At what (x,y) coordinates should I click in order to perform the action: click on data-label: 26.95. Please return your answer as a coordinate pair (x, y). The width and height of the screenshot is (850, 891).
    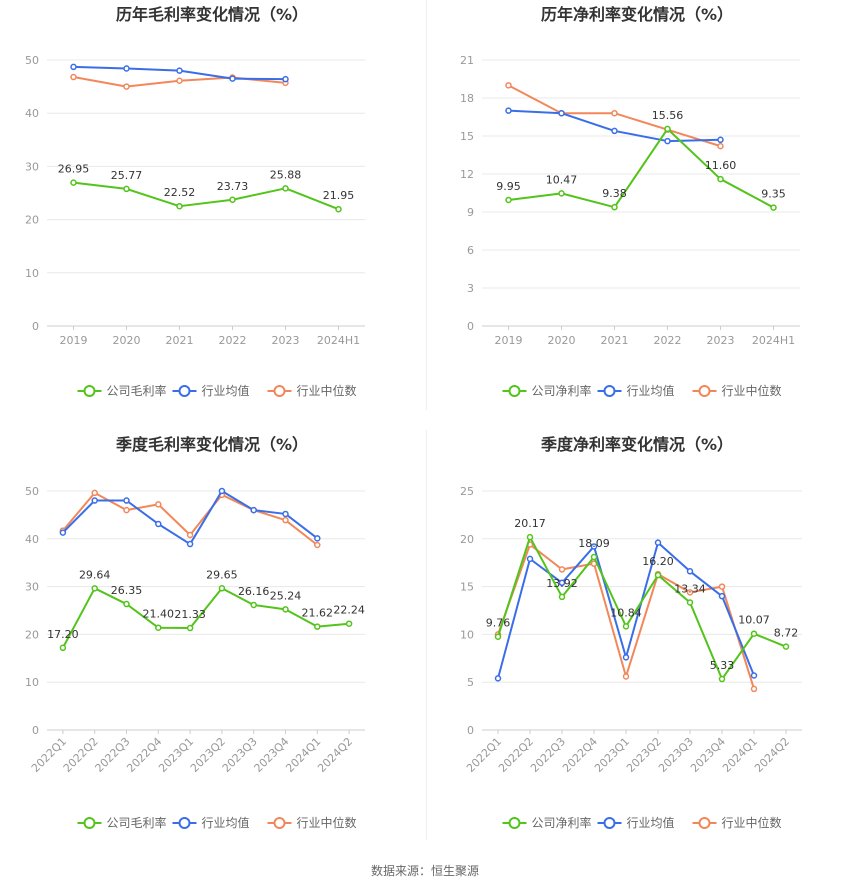
    Looking at the image, I should click on (74, 169).